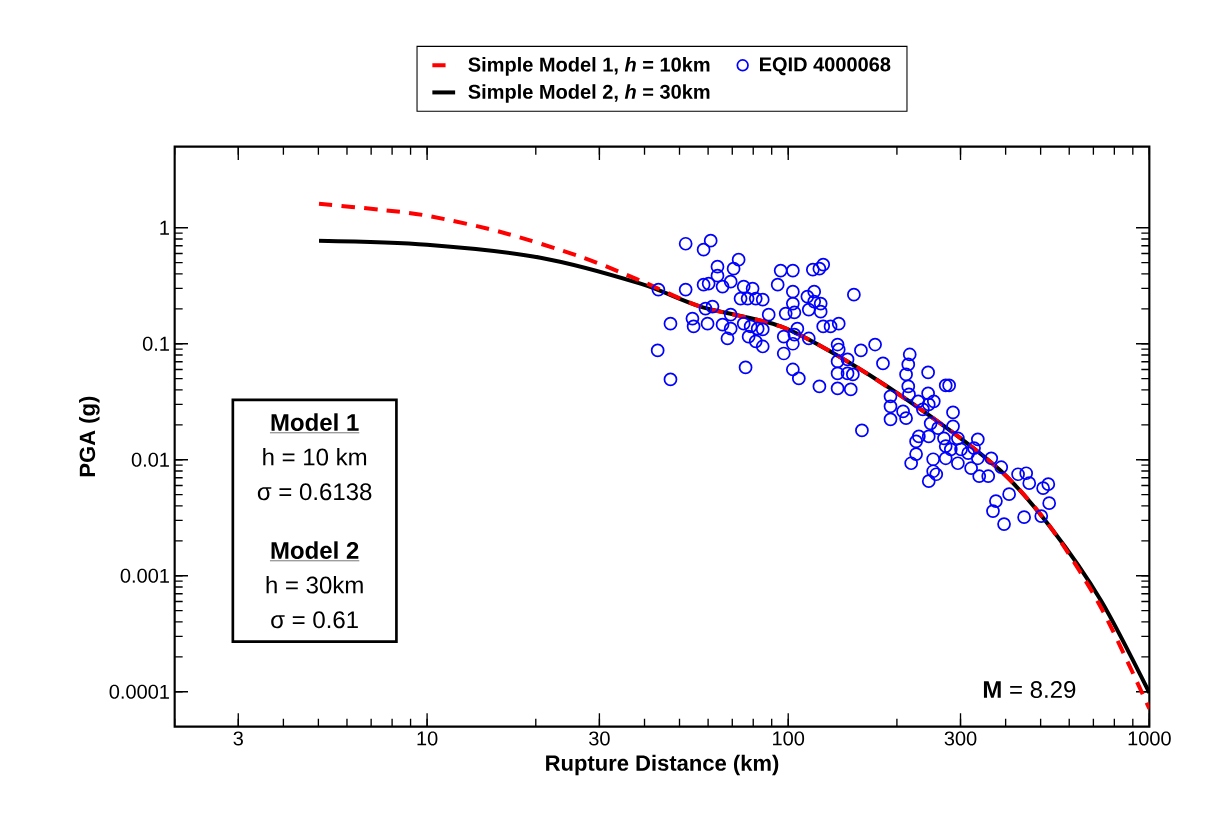  I want to click on x-tick-label: 30, so click(599, 738).